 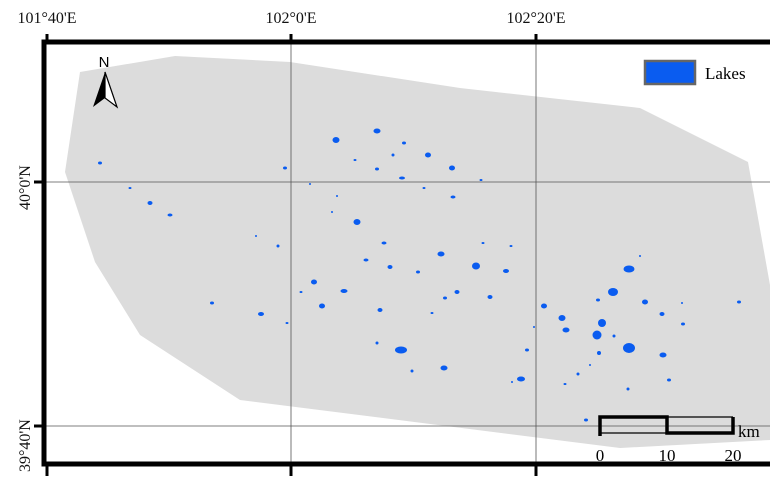 I want to click on scale-bar: 0 10 20 km, so click(x=678, y=440).